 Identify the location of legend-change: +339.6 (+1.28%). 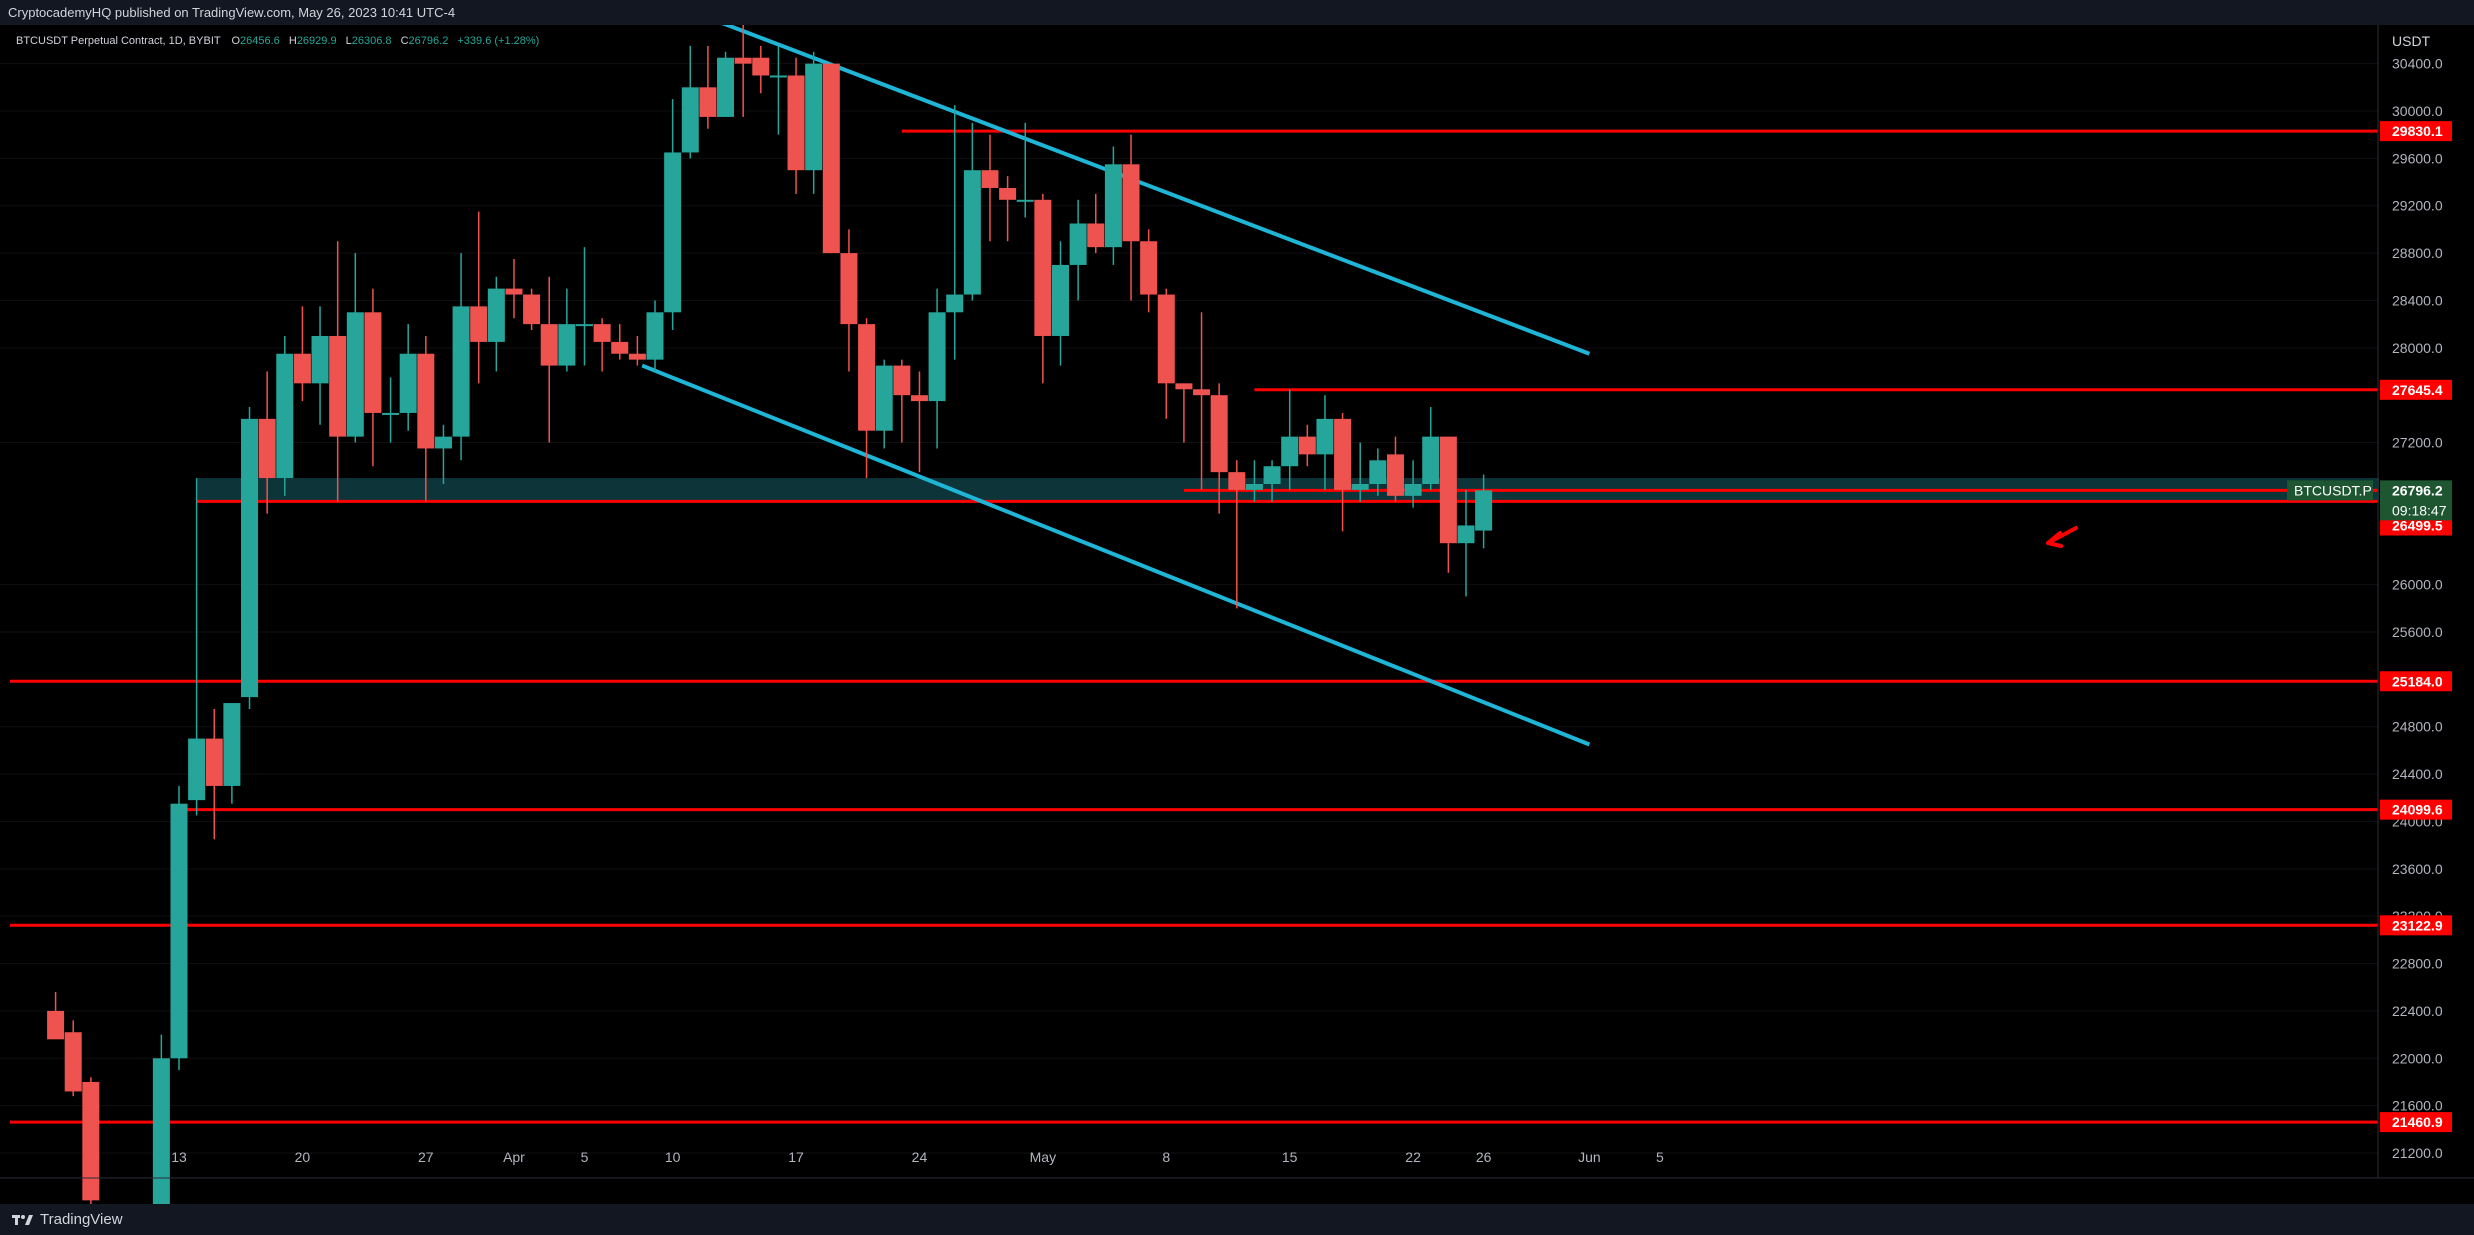
(498, 41).